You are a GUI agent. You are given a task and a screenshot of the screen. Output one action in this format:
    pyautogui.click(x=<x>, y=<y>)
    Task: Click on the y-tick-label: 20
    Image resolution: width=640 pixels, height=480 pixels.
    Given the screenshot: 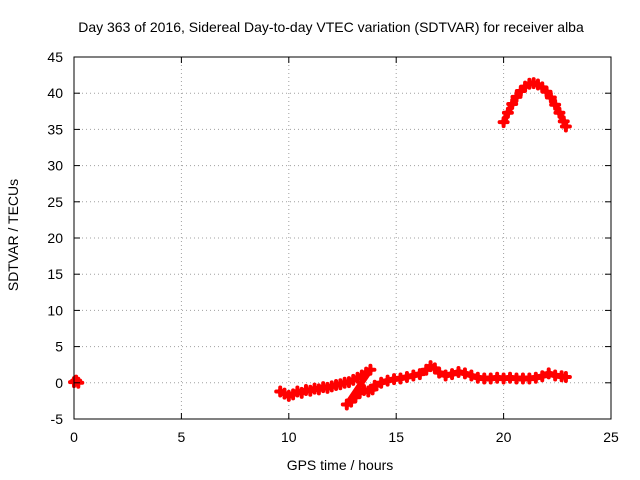 What is the action you would take?
    pyautogui.click(x=55, y=238)
    